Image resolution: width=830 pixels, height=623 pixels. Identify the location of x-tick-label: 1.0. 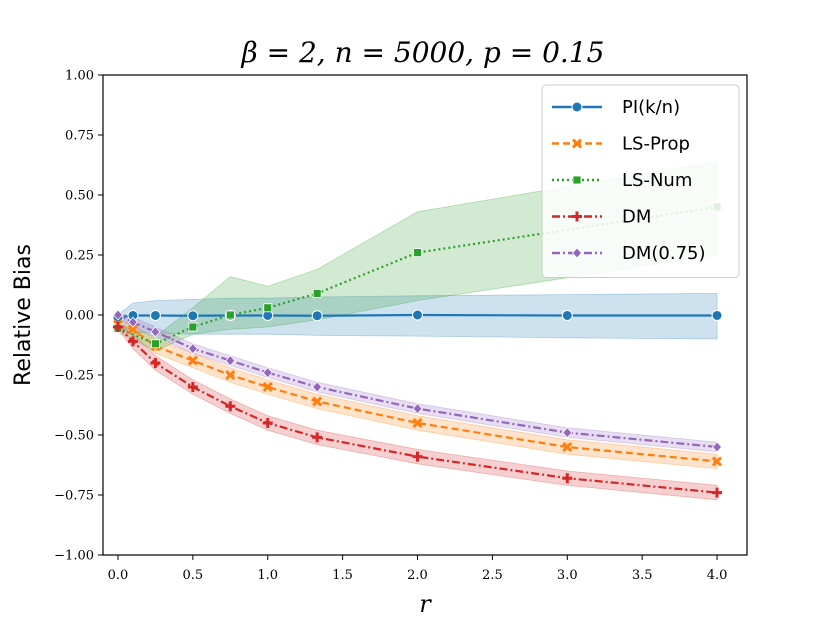
(267, 575).